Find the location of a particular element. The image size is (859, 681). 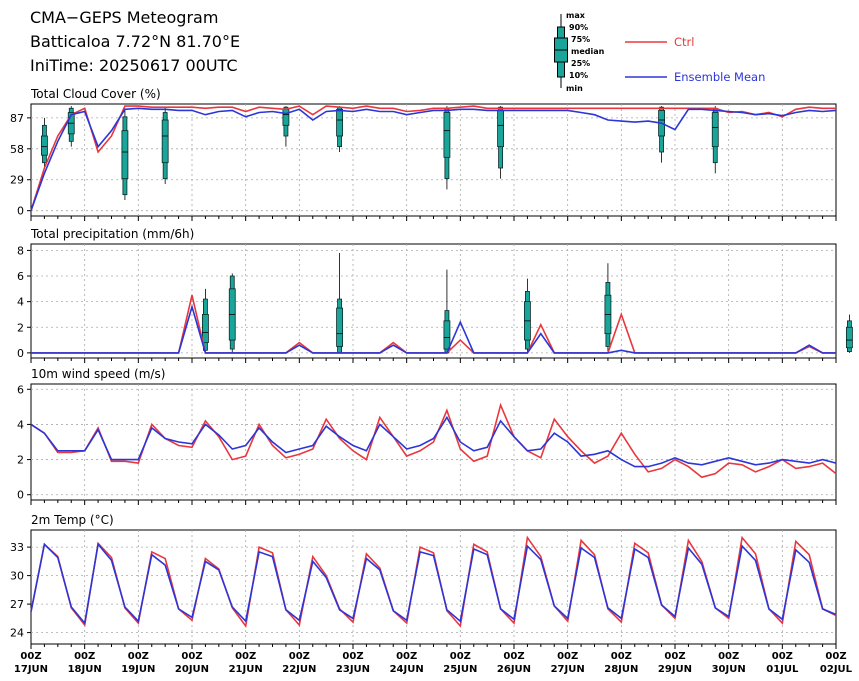

init-time-label: IniTime: 20250617 00UTC is located at coordinates (134, 65).